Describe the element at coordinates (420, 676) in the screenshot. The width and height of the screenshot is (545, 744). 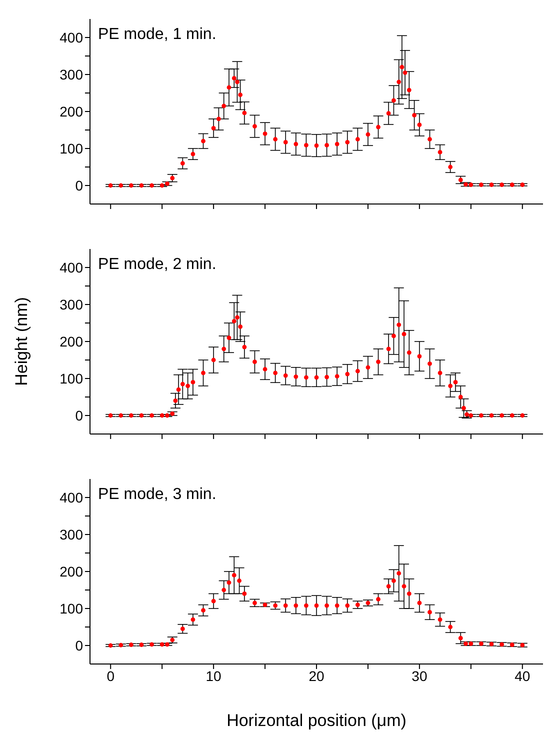
I see `x-tick-label: 30` at that location.